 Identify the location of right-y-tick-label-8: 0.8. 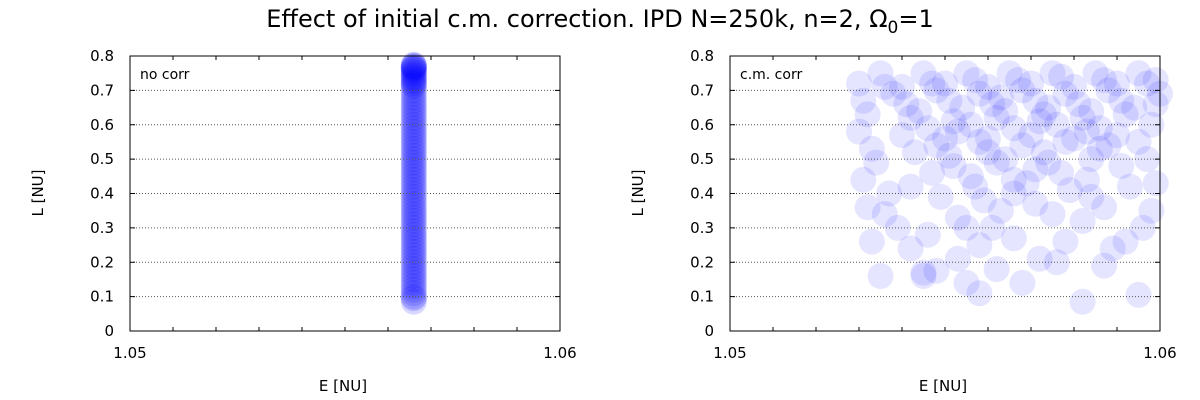
(702, 56).